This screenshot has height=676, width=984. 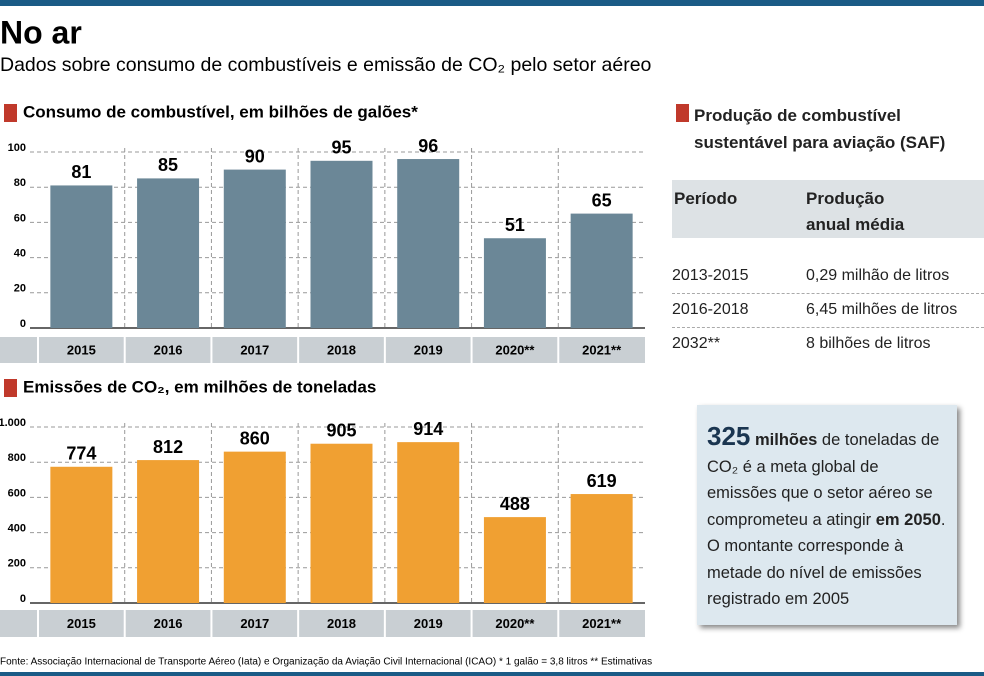 I want to click on table-row: 2016-2018 6,45 milhões de litros, so click(x=828, y=311).